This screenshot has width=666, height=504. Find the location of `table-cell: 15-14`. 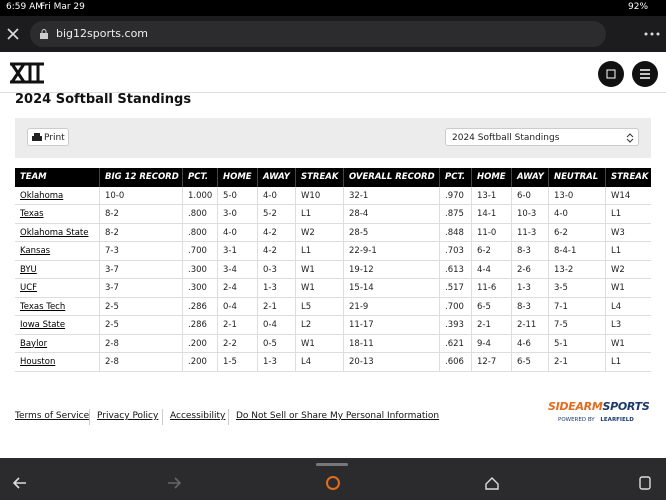

table-cell: 15-14 is located at coordinates (391, 288).